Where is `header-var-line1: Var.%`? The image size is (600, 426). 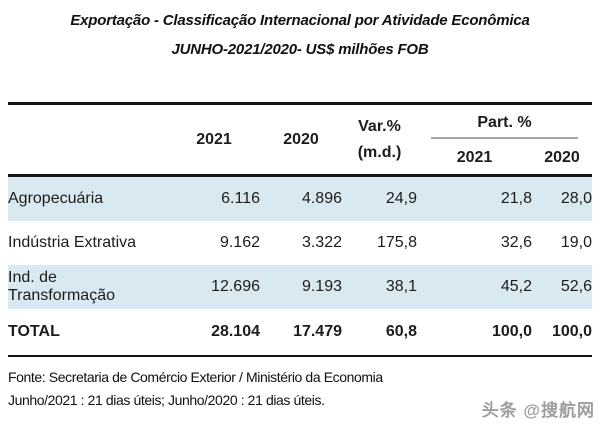 header-var-line1: Var.% is located at coordinates (379, 126).